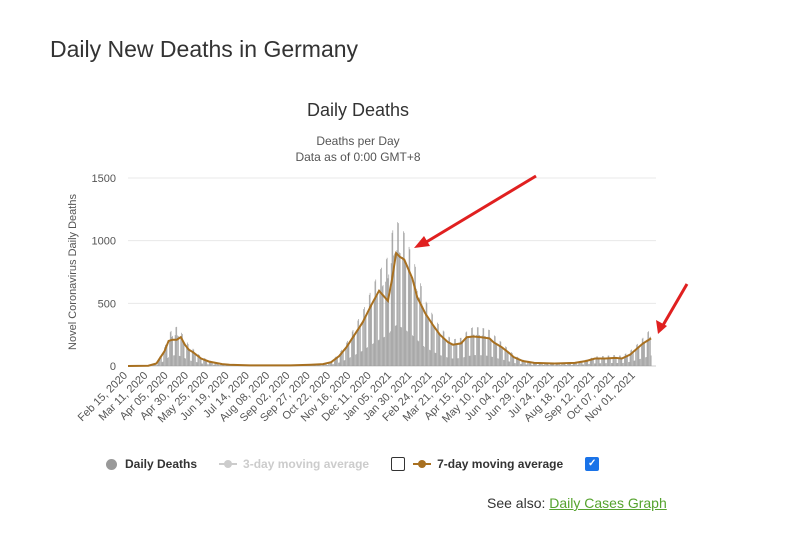 This screenshot has width=791, height=551. I want to click on annotation-arrow-recent-head, so click(661, 327).